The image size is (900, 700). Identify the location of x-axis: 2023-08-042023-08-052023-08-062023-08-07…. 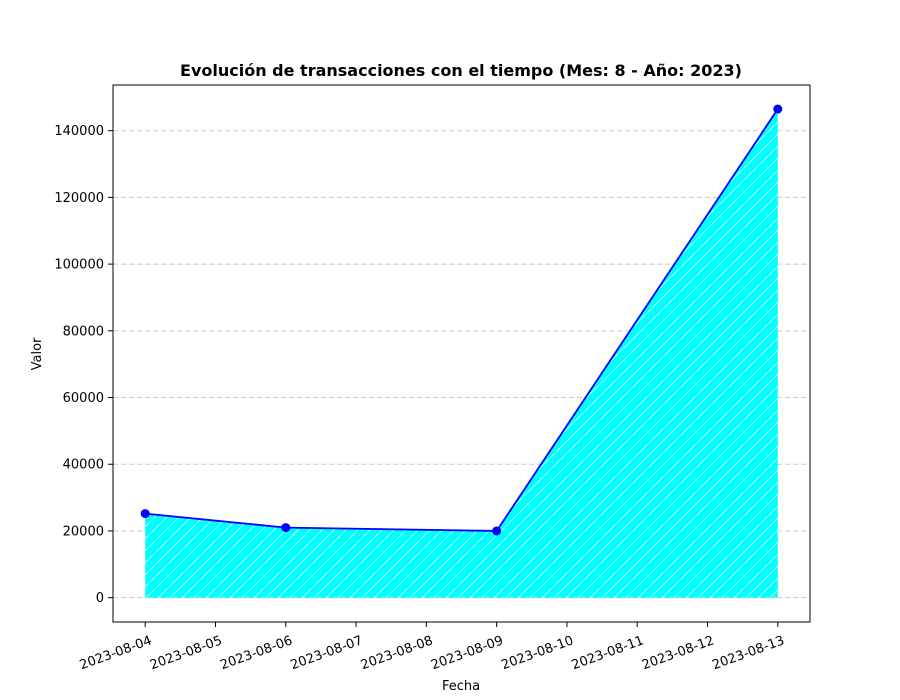
(432, 647).